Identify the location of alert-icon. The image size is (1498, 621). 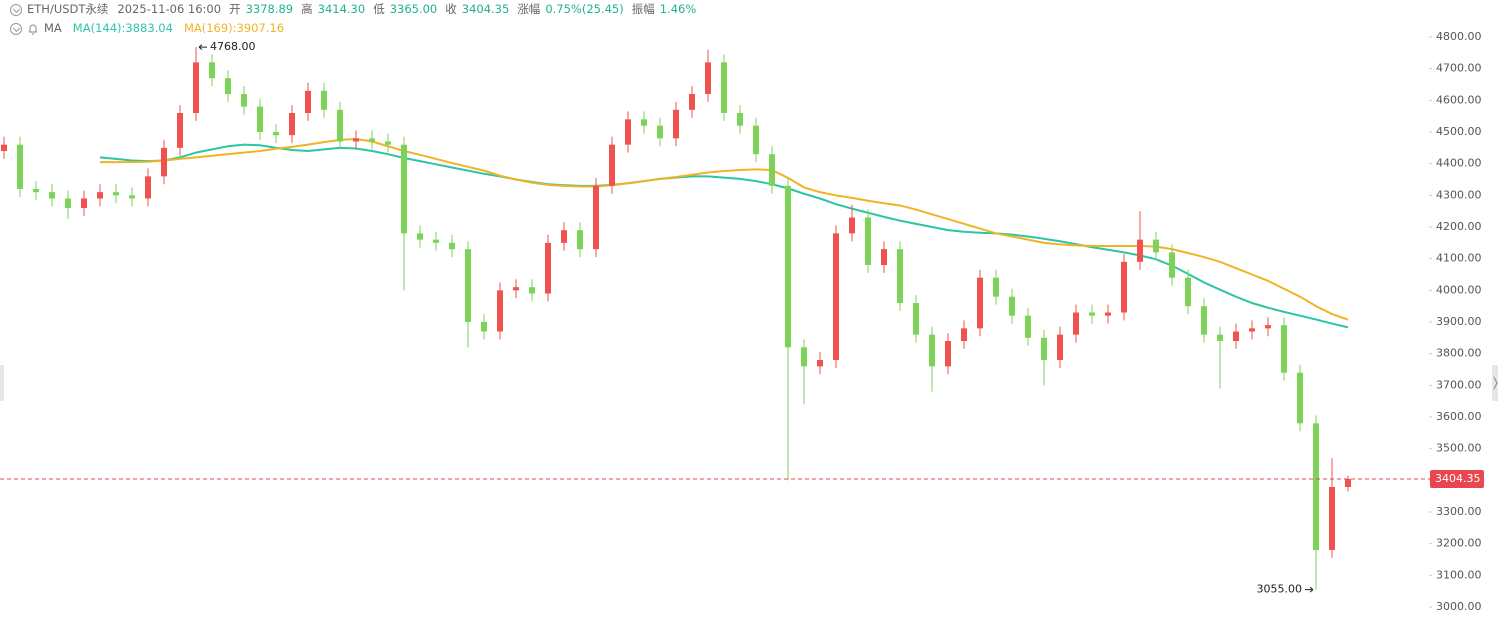
(33, 29).